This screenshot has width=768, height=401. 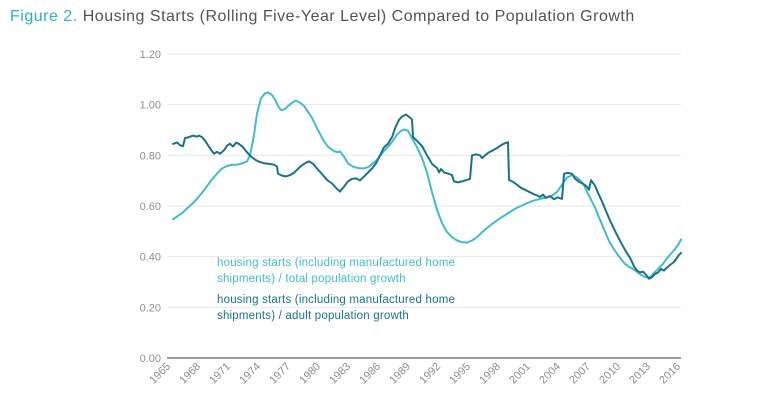 I want to click on y-tick-label: 1.20, so click(x=150, y=55).